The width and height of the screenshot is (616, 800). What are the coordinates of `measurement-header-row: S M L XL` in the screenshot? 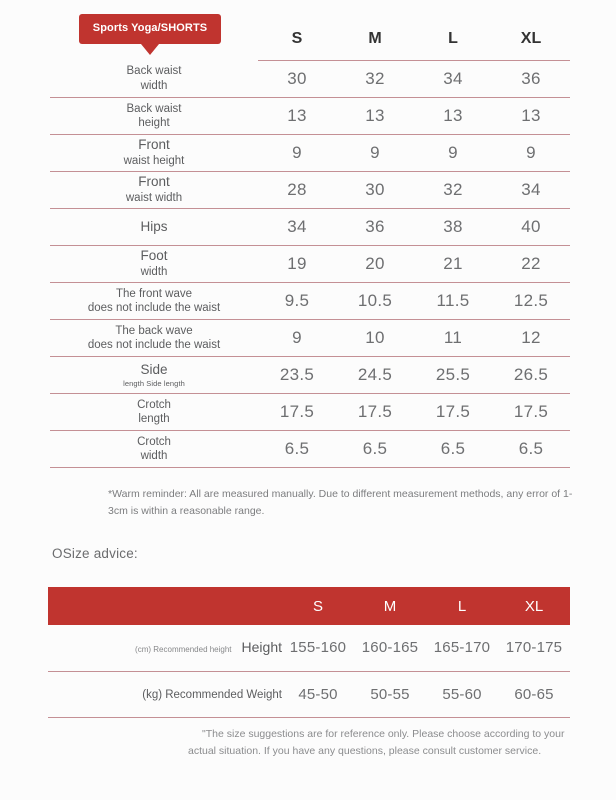 It's located at (310, 42).